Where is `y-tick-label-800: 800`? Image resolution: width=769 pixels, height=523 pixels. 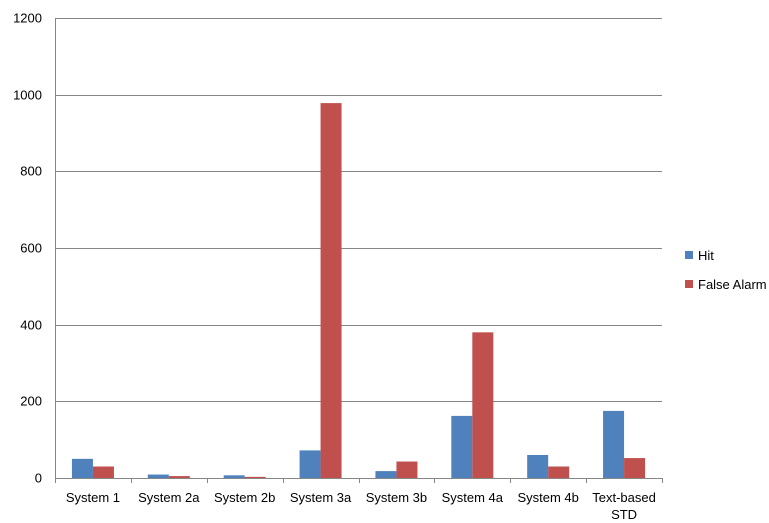
y-tick-label-800: 800 is located at coordinates (31, 171).